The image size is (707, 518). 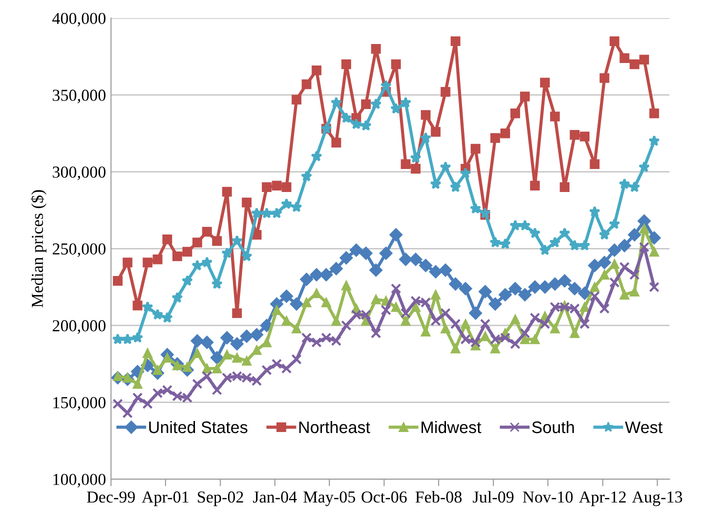 What do you see at coordinates (275, 497) in the screenshot?
I see `x-tick-label: Jan-04` at bounding box center [275, 497].